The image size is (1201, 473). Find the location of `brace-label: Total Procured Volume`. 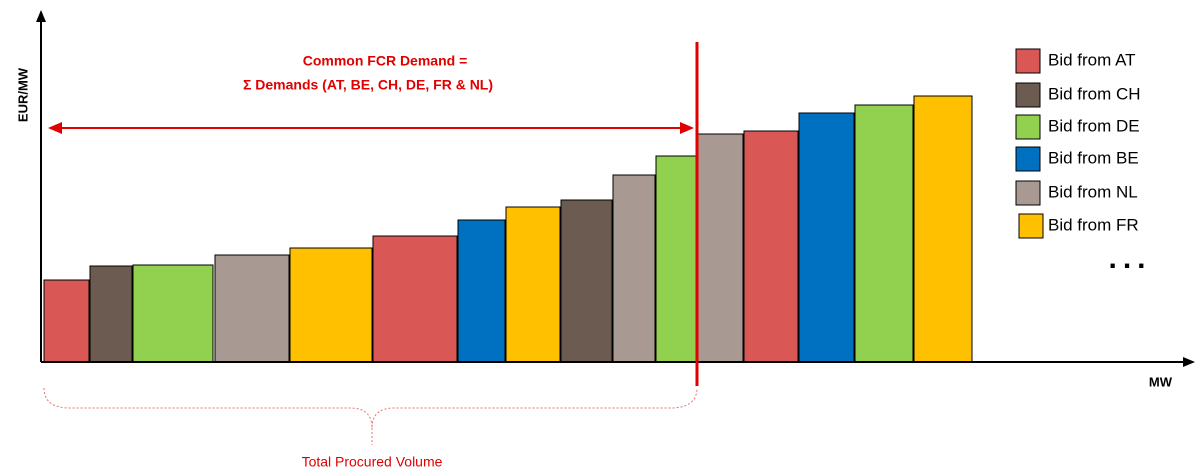

brace-label: Total Procured Volume is located at coordinates (372, 462).